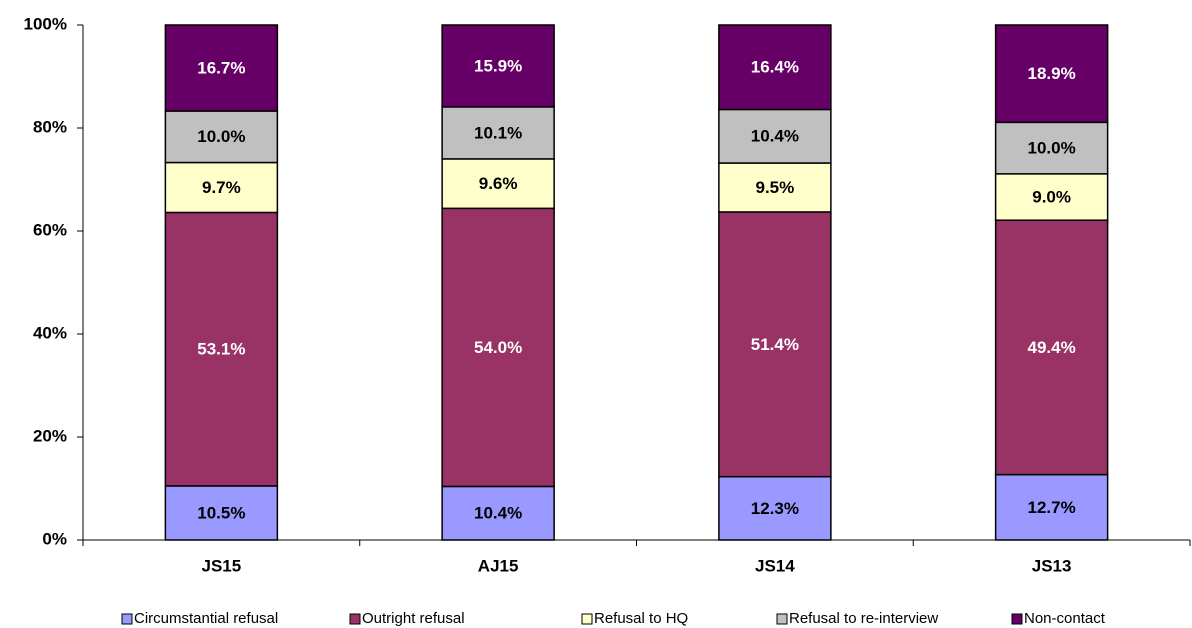 The width and height of the screenshot is (1192, 628). Describe the element at coordinates (50, 435) in the screenshot. I see `y-tick-label: 20%` at that location.